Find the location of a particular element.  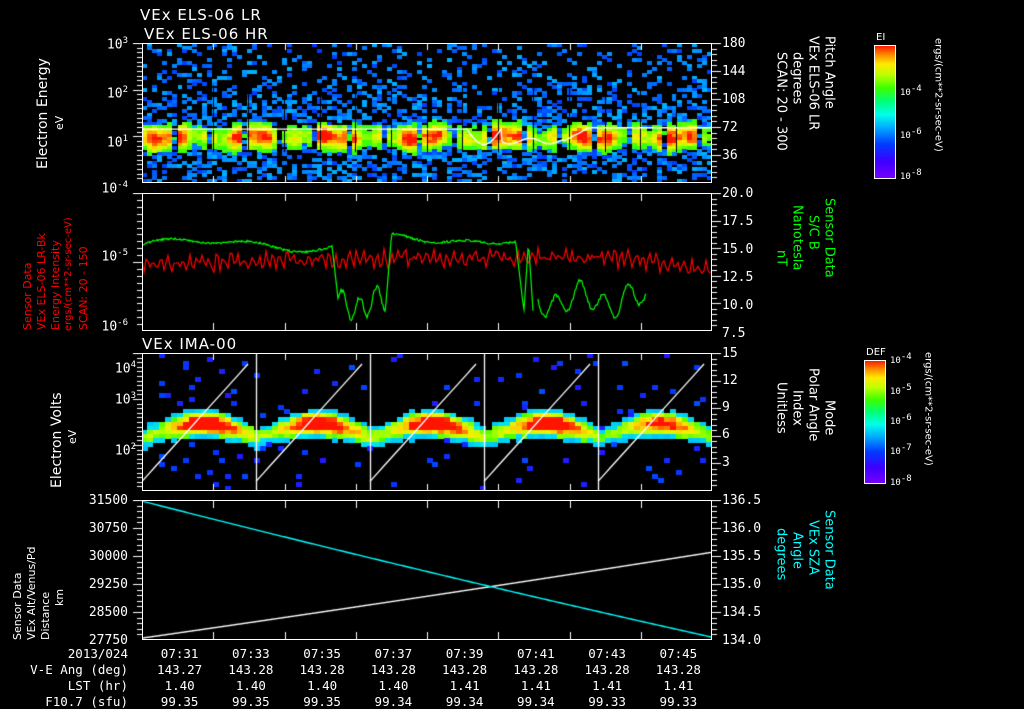

panel3-left-axis-label: Electron Volts is located at coordinates (57, 440).